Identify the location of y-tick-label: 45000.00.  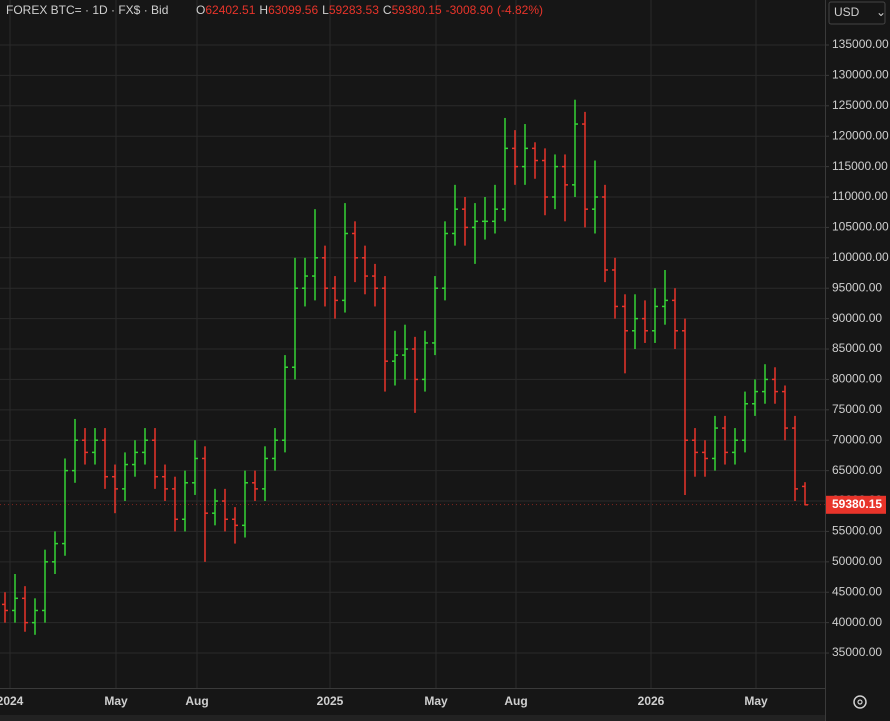
(857, 591).